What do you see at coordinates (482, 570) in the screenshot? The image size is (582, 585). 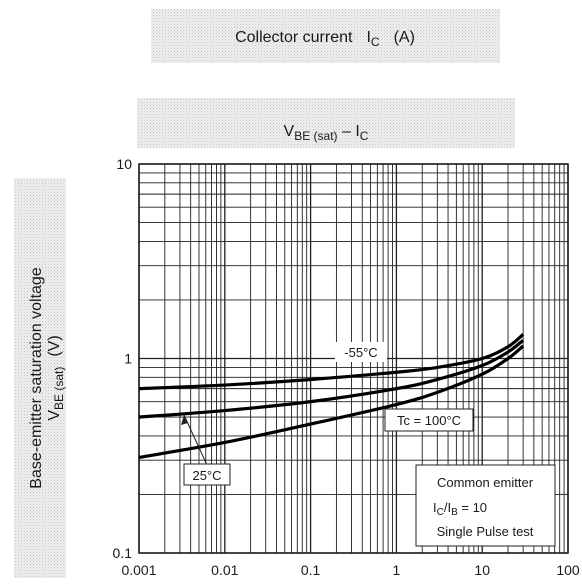 I see `x-tick-label: 10` at bounding box center [482, 570].